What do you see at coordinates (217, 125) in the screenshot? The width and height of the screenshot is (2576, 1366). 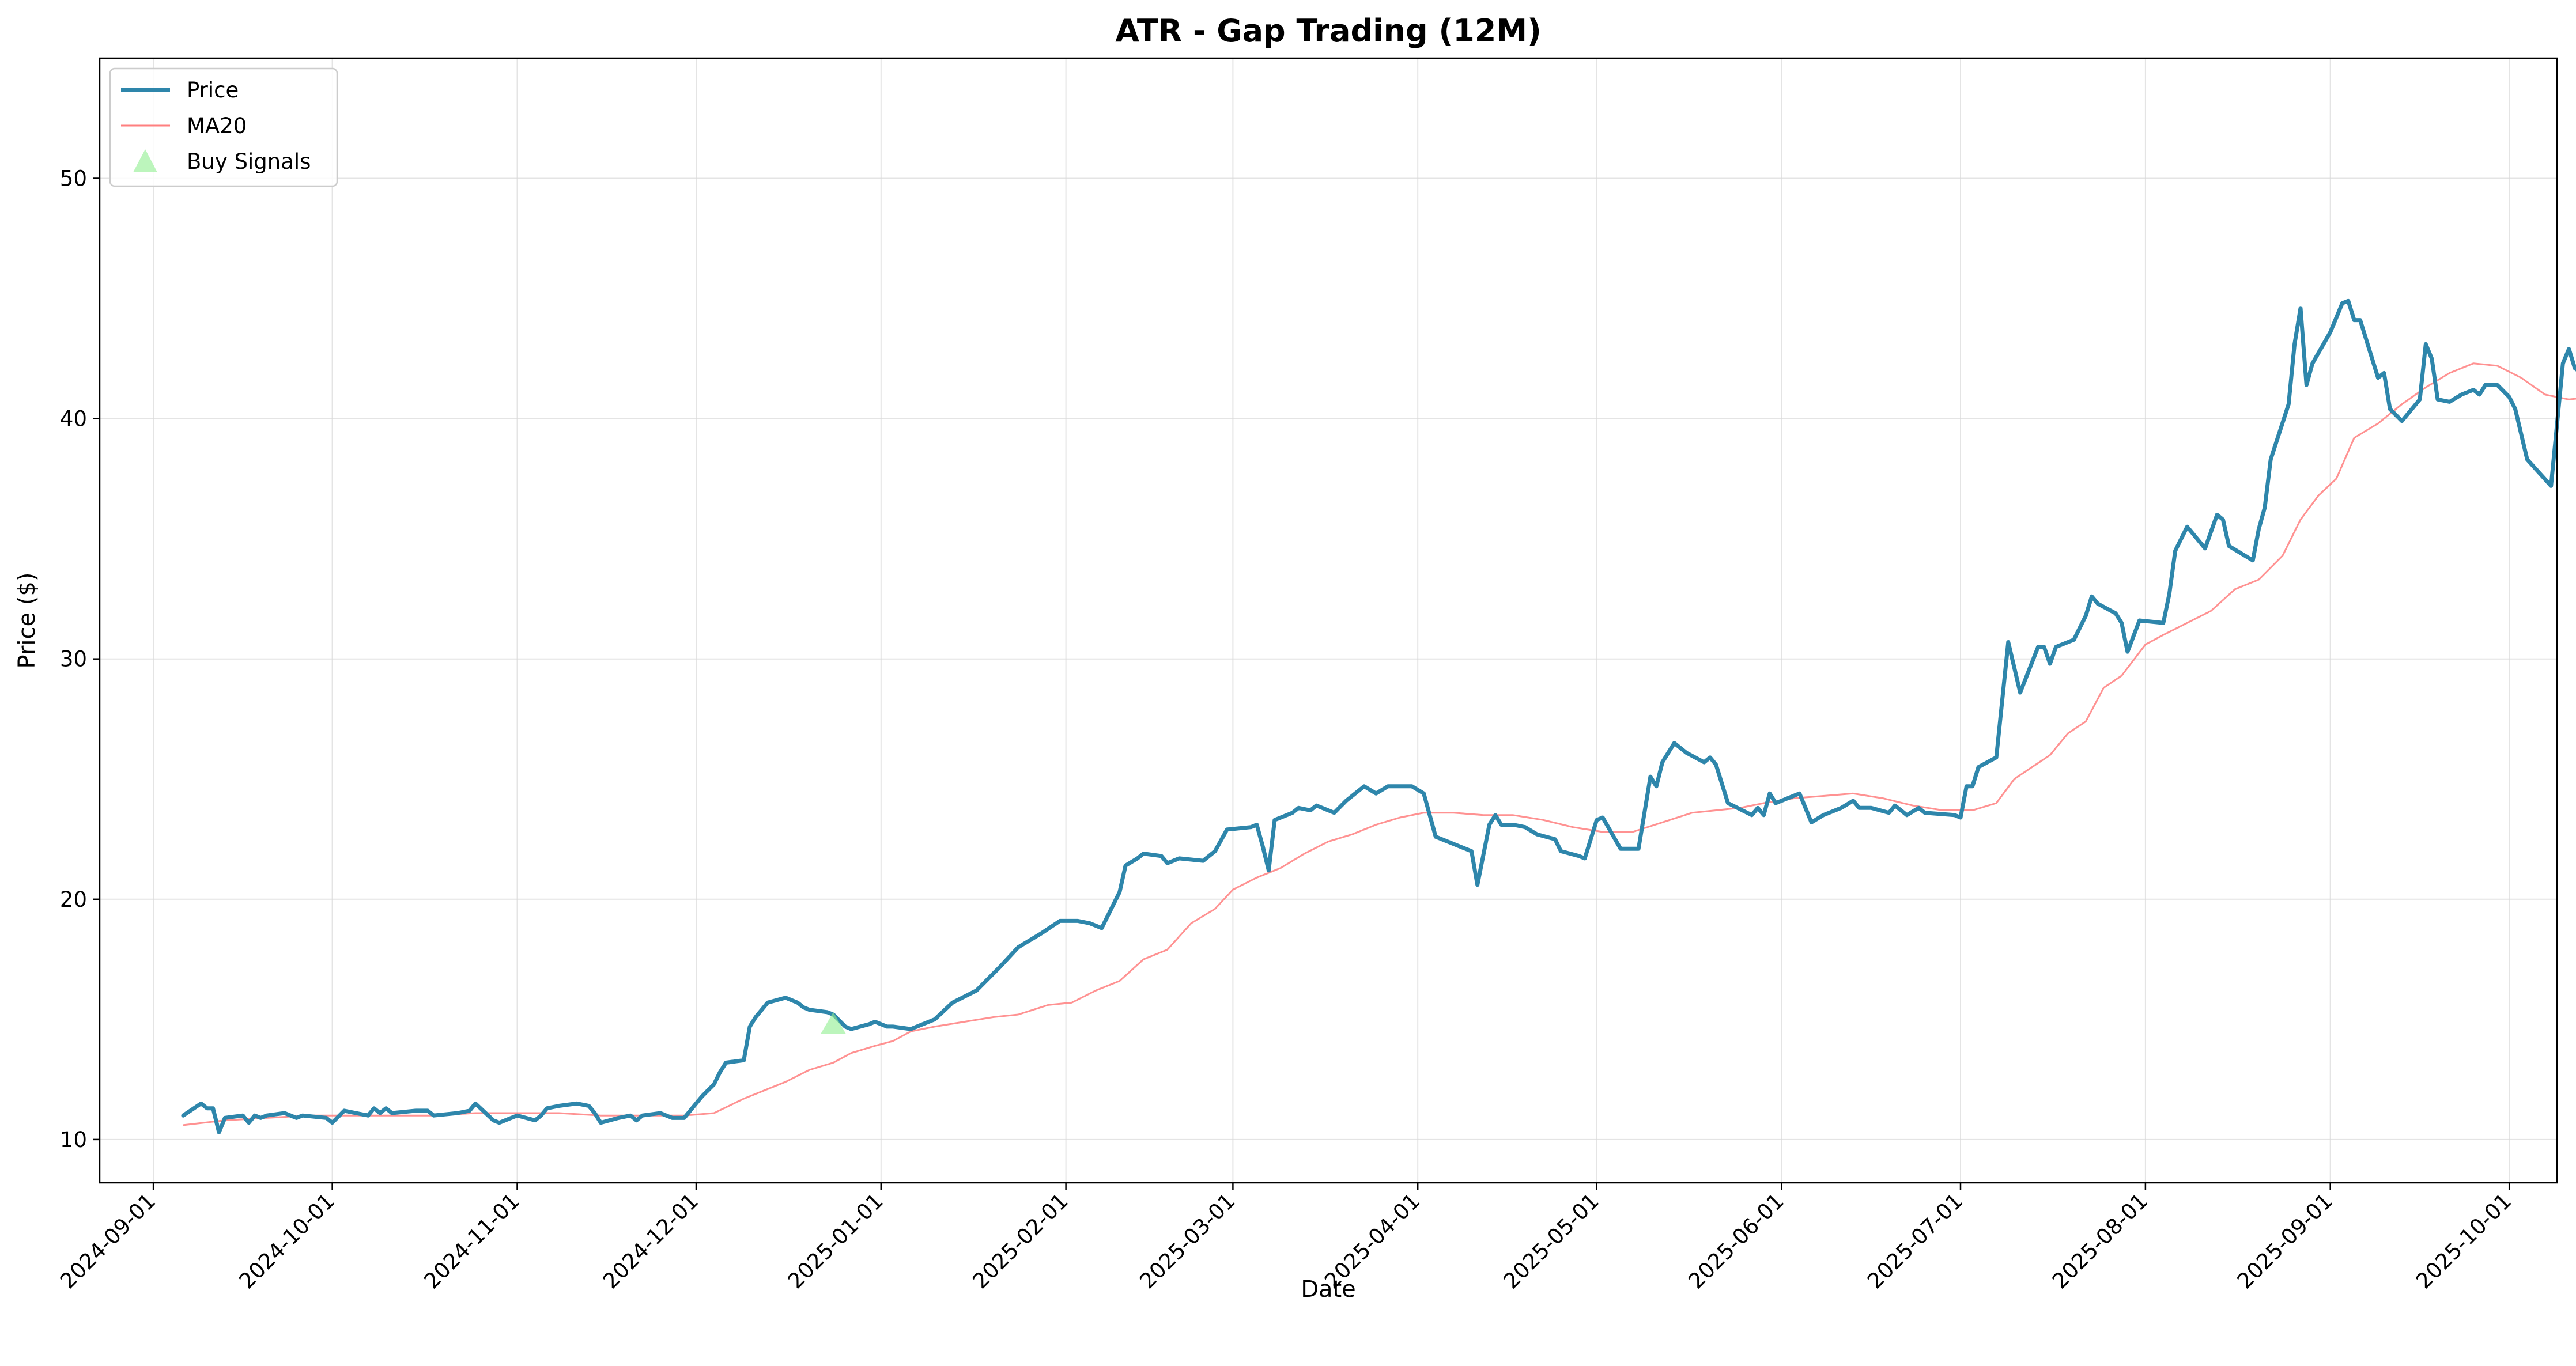 I see `legend-ma20-label: MA20` at bounding box center [217, 125].